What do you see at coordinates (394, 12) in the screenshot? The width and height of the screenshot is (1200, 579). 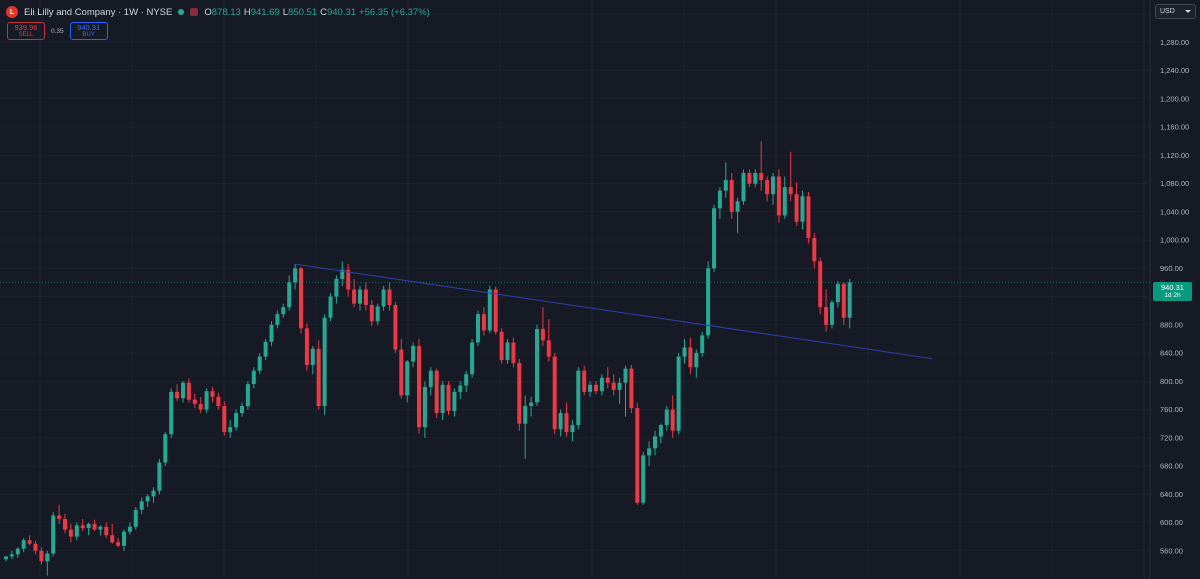 I see `ohlc-change: +56.35 (+6.37%)` at bounding box center [394, 12].